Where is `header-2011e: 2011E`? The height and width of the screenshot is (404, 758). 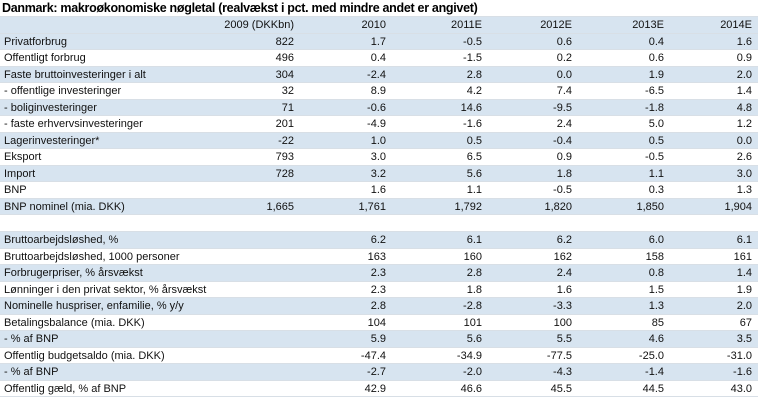
header-2011e: 2011E is located at coordinates (466, 25).